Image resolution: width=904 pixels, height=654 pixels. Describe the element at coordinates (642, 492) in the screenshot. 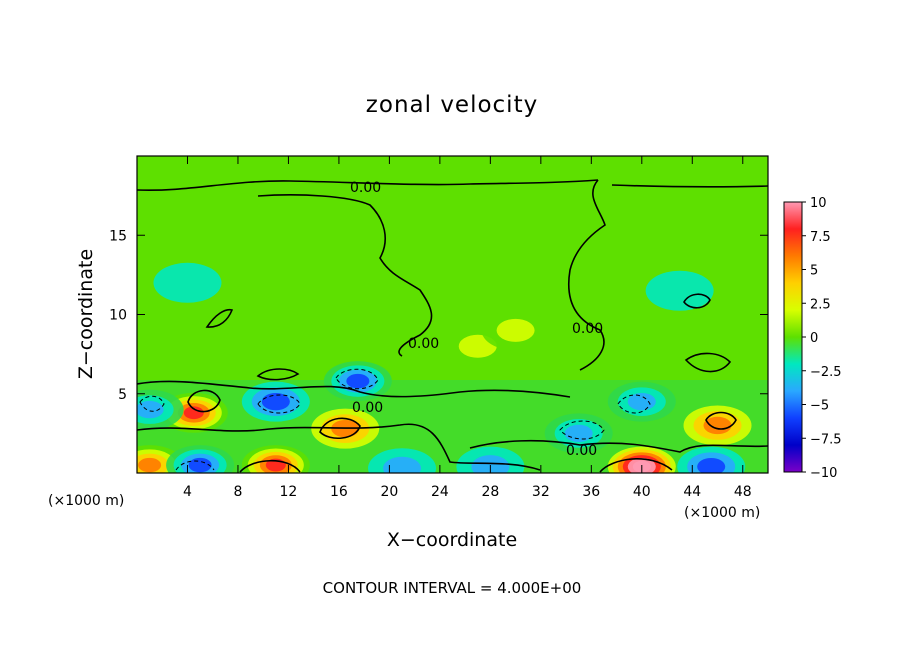

I see `x-tick-label: 40` at that location.